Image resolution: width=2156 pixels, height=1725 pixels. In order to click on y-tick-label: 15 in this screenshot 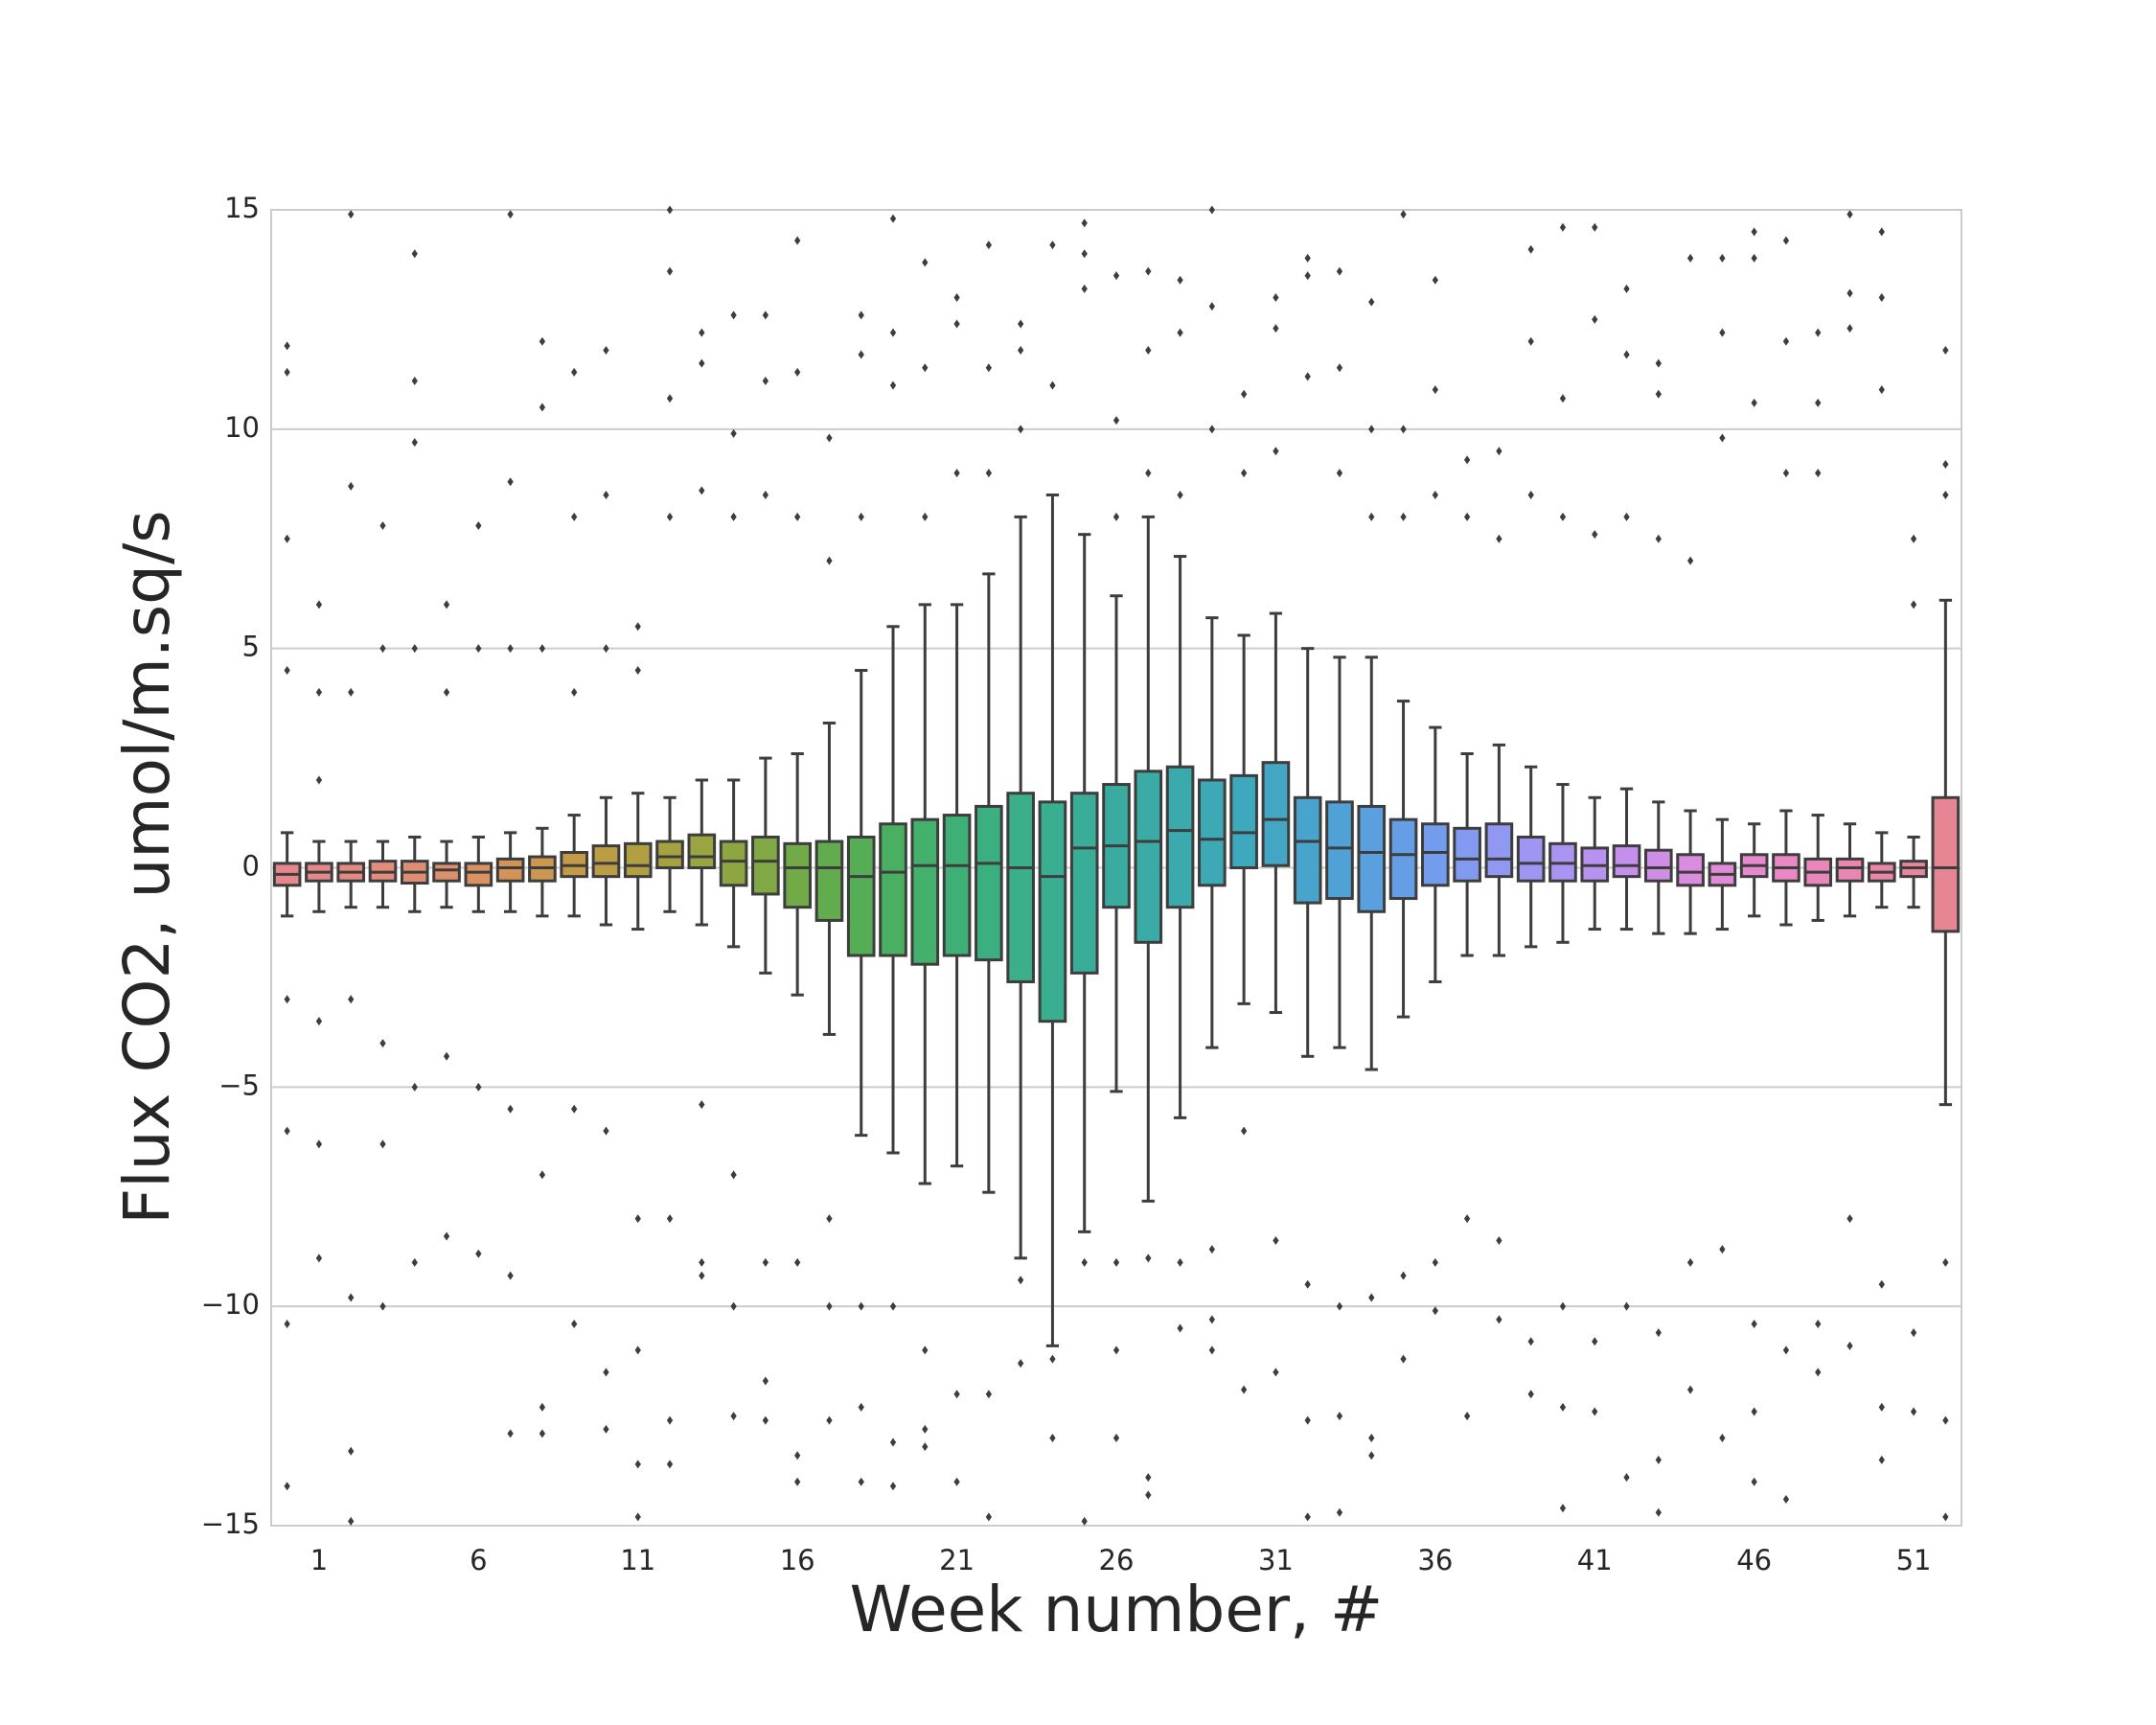, I will do `click(242, 208)`.